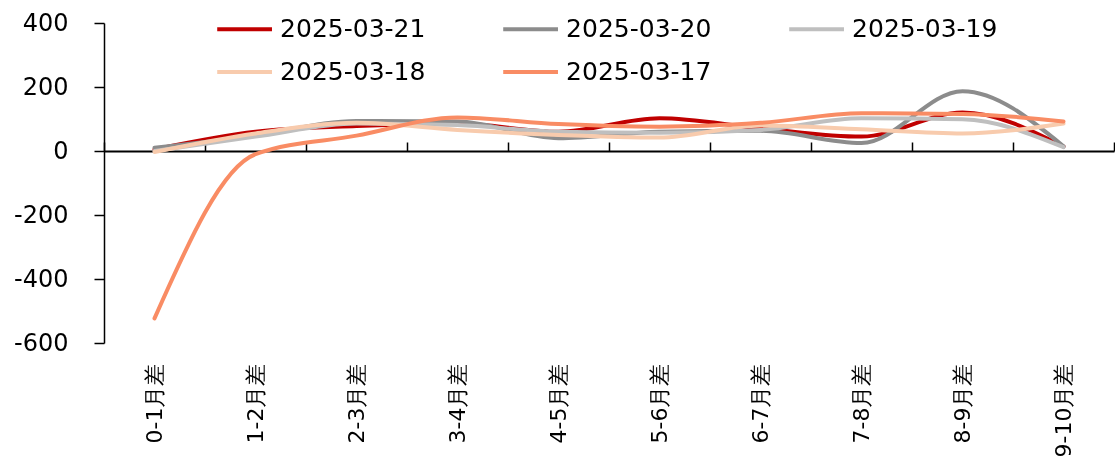 This screenshot has width=1115, height=473. I want to click on legend-label: 2025-03-20, so click(639, 29).